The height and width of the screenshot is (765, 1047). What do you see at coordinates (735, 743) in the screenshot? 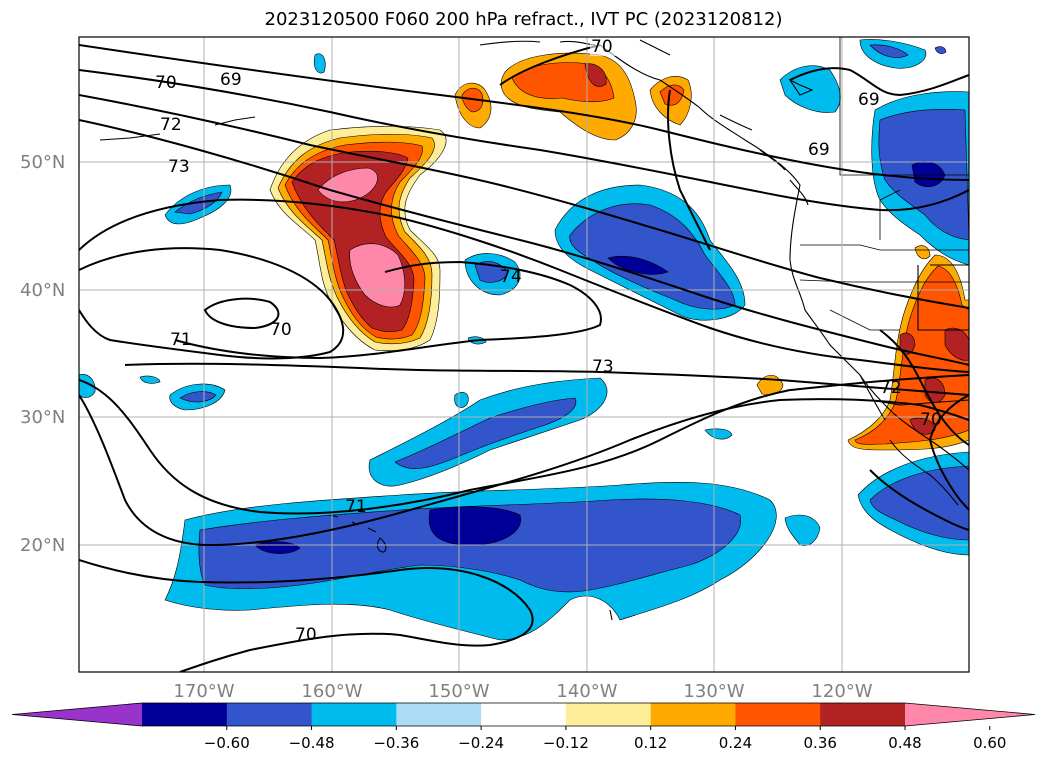
I see `colorbar-tick-label: 0.24` at bounding box center [735, 743].